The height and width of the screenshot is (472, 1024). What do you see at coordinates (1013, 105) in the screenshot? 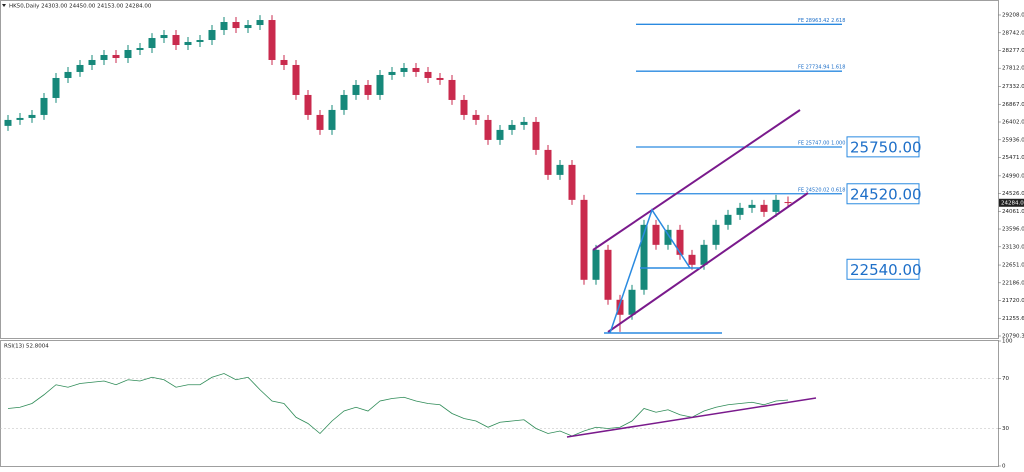
I see `y-tick-label: 26867.00` at bounding box center [1013, 105].